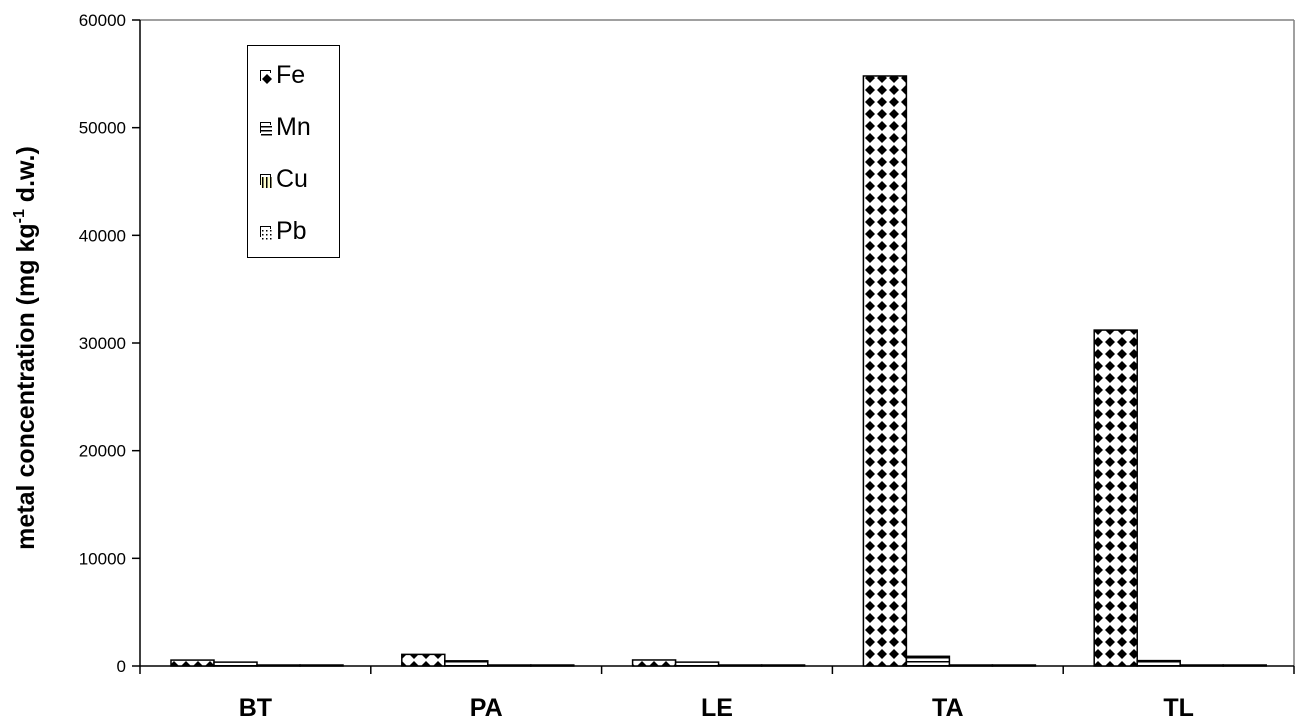 The height and width of the screenshot is (727, 1299). I want to click on x-tick-label: PA, so click(486, 708).